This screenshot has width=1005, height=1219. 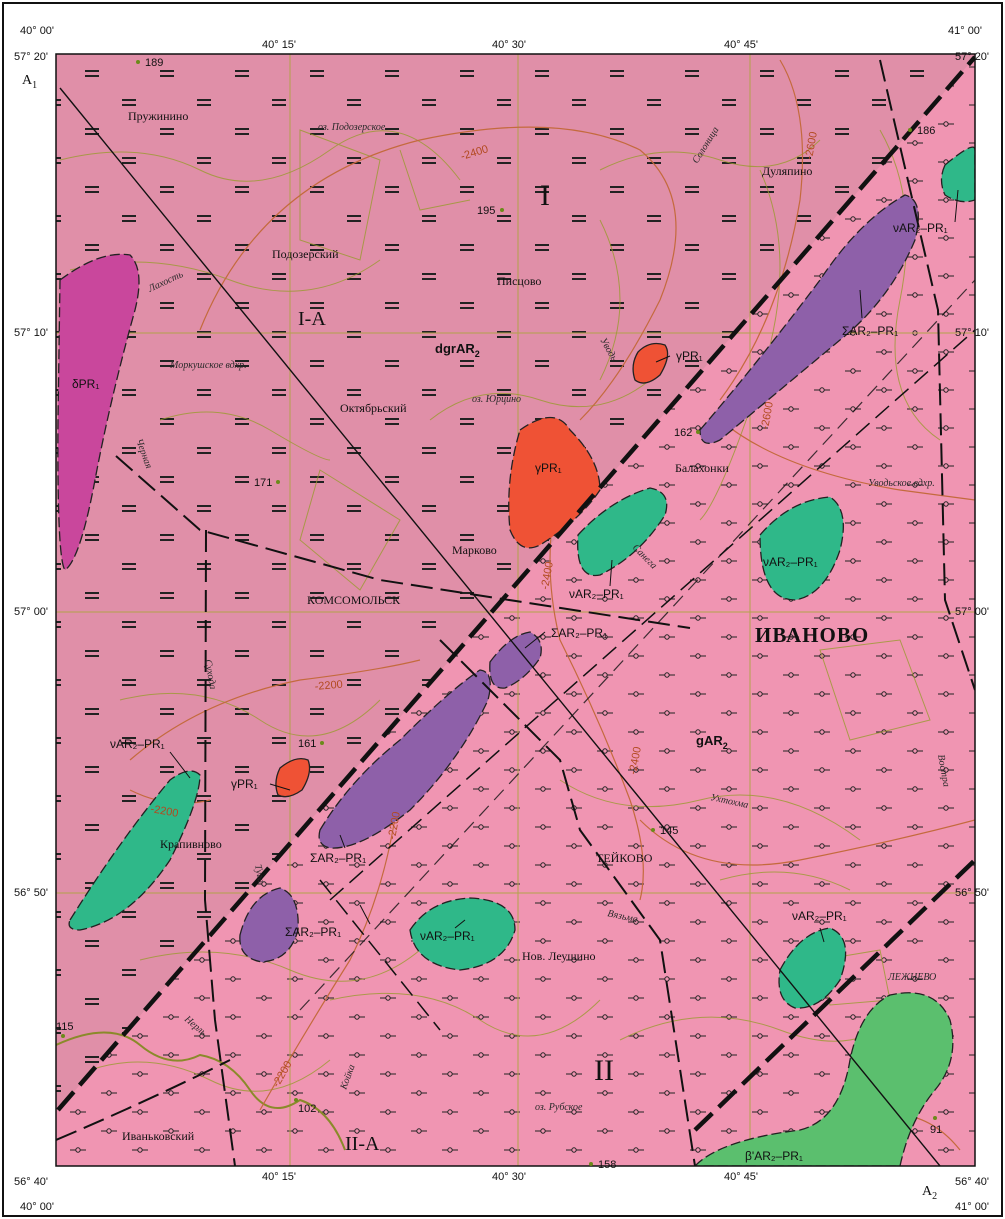 I want to click on coord-right-lat-4: 56° 40', so click(x=972, y=1182).